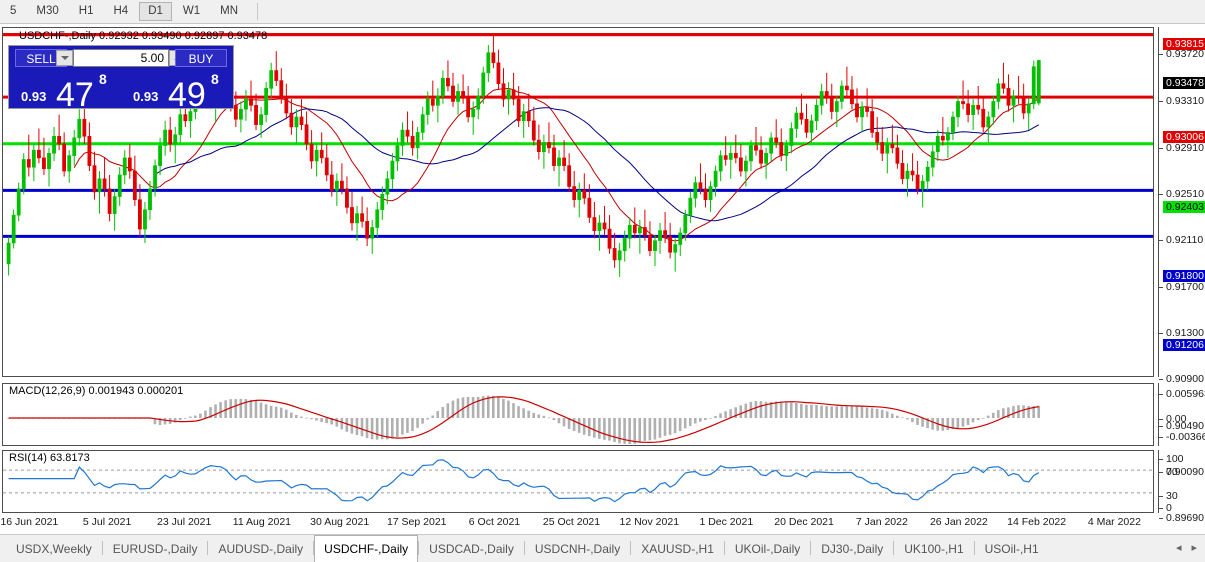 The image size is (1205, 562). I want to click on rsi-plot, so click(578, 481).